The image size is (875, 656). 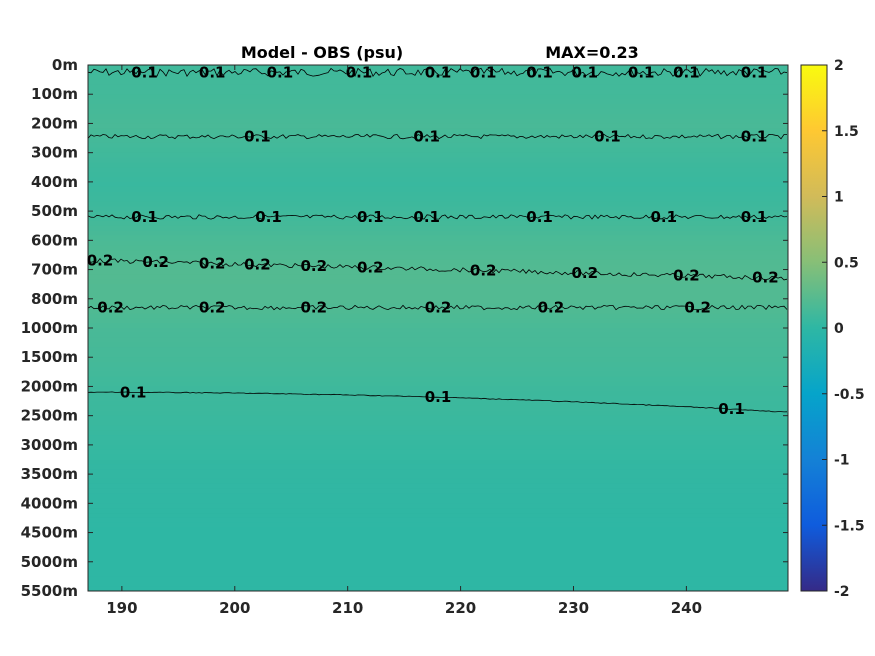 What do you see at coordinates (849, 395) in the screenshot?
I see `colorbar-tick-label: -0.5` at bounding box center [849, 395].